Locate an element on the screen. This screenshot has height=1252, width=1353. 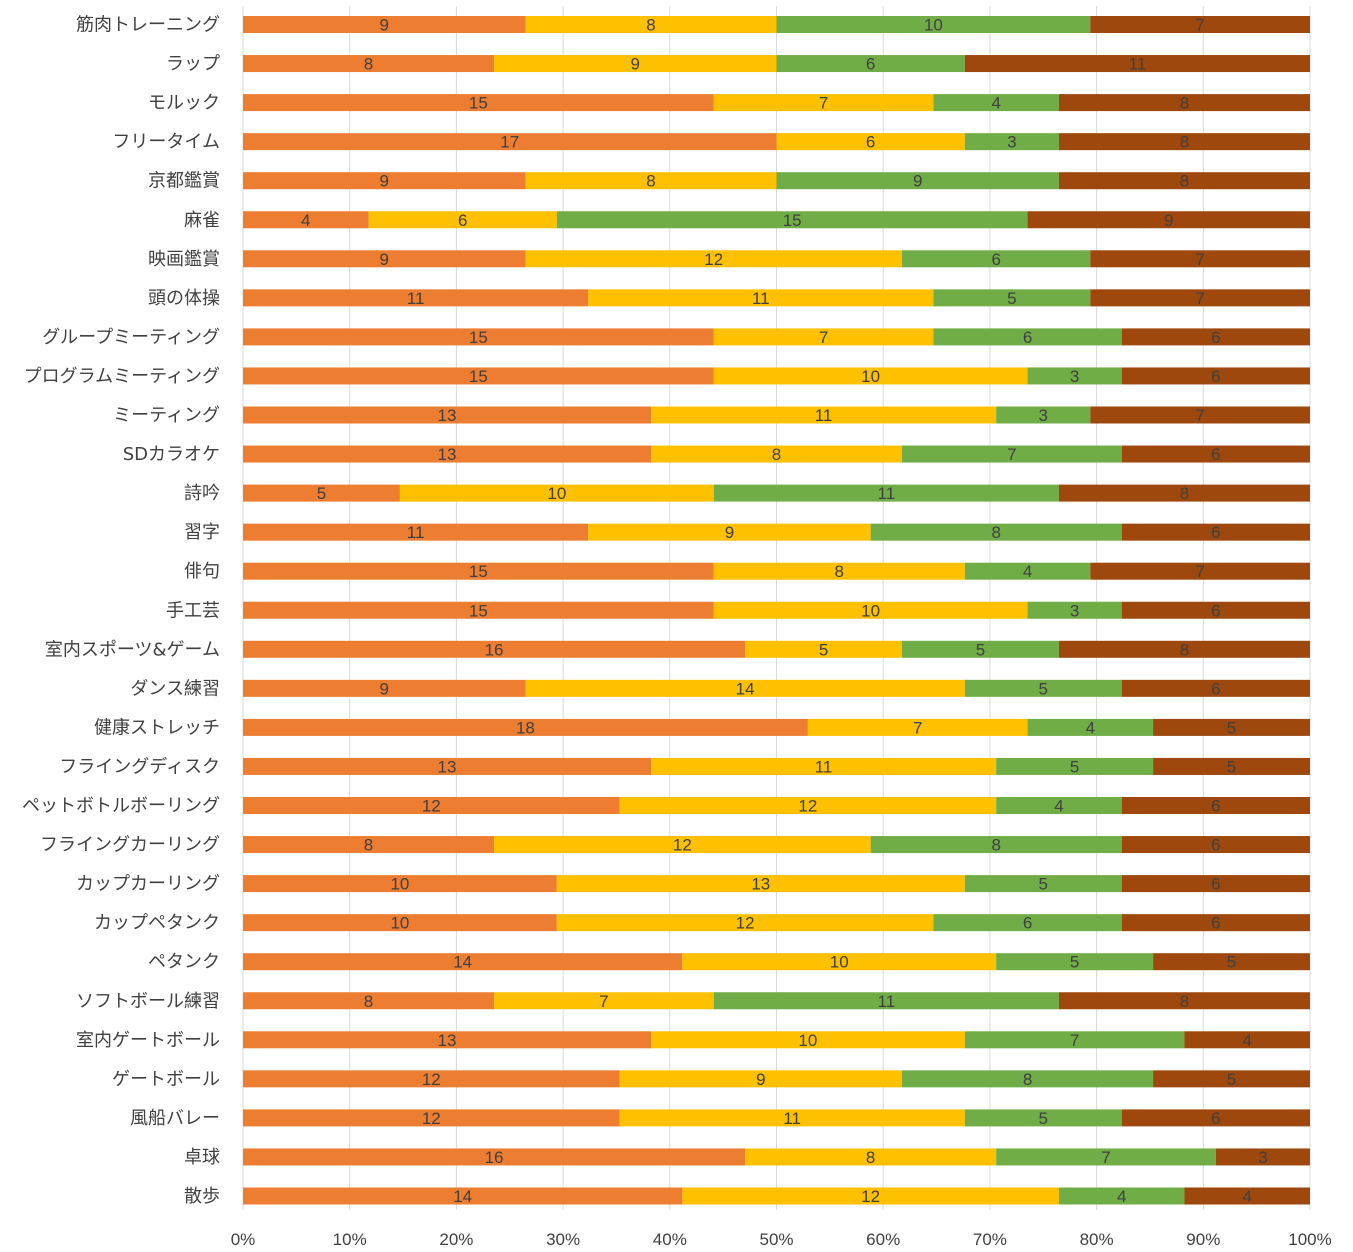
data-label: 11 is located at coordinates (416, 298).